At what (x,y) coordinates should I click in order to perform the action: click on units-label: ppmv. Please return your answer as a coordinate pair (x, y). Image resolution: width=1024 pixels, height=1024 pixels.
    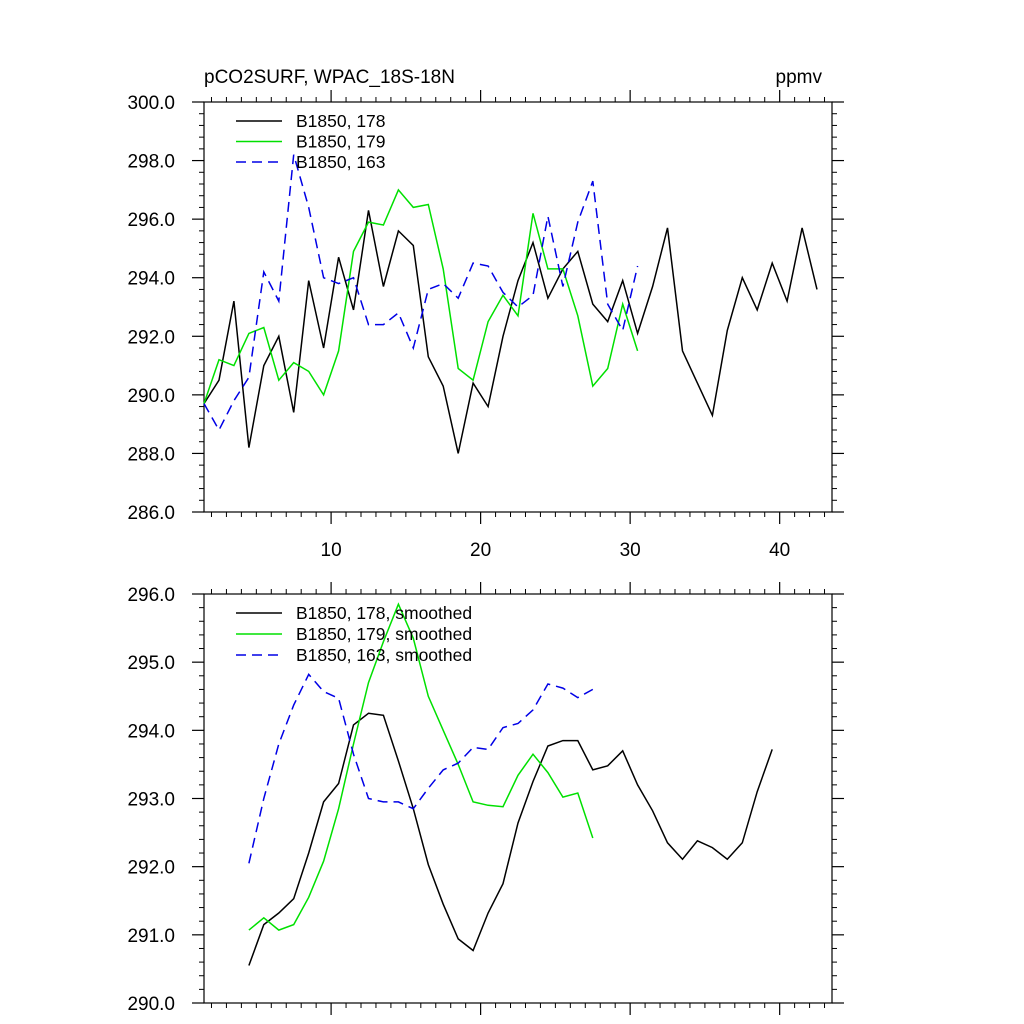
    Looking at the image, I should click on (799, 77).